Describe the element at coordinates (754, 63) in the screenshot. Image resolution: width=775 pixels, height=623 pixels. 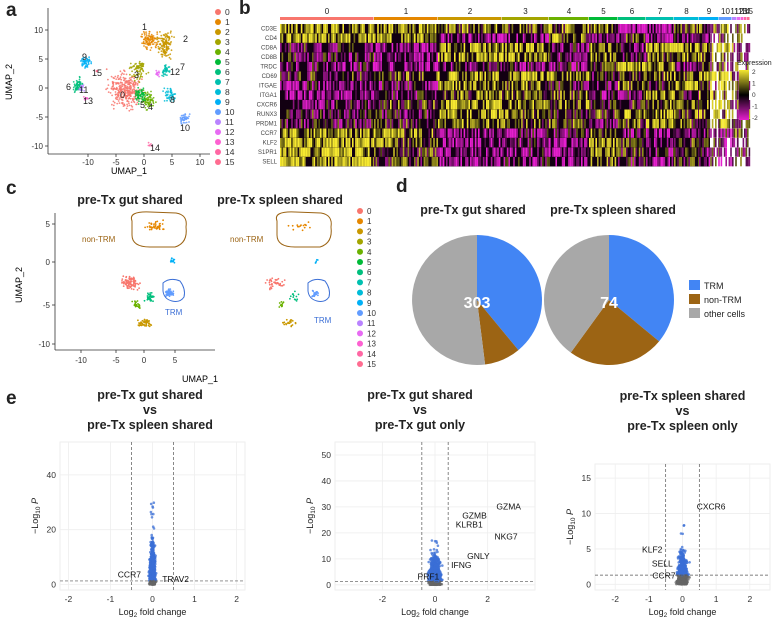
I see `heatmap-legend-title: Expression` at that location.